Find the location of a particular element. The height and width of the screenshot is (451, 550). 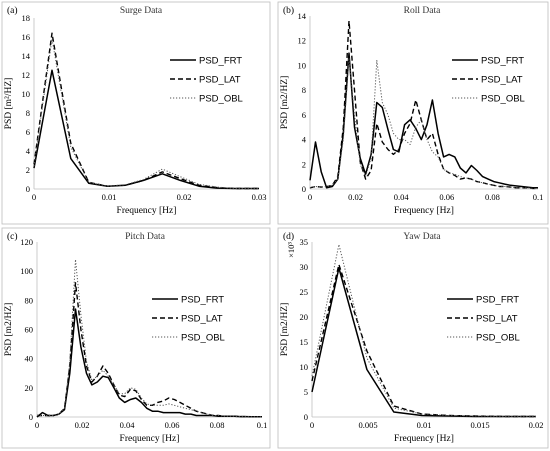

x-tick-label: 0.06 is located at coordinates (172, 425).